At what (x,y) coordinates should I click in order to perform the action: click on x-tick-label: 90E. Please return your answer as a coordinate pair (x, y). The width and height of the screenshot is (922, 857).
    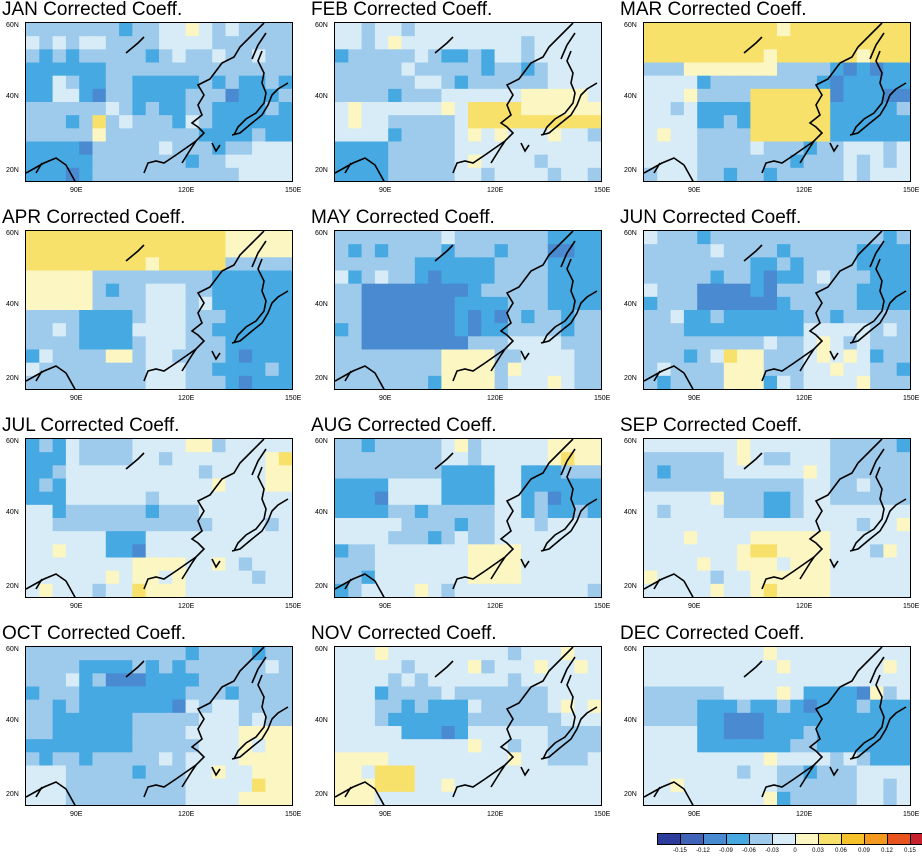
    Looking at the image, I should click on (76, 190).